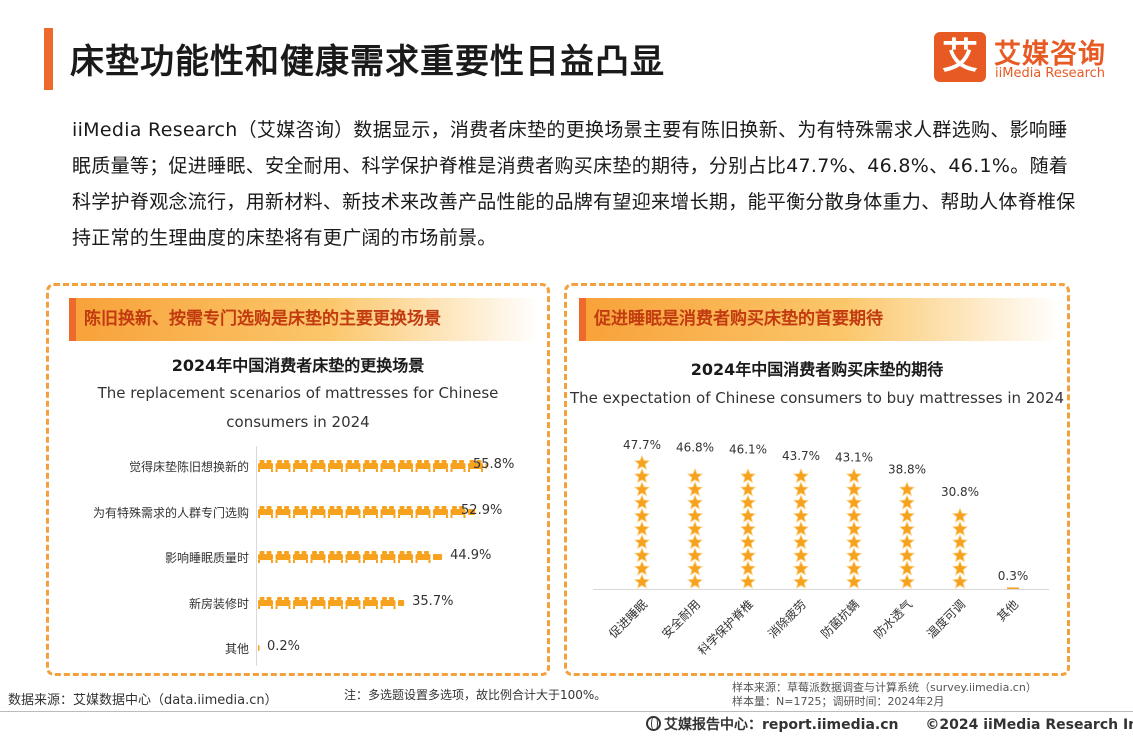  Describe the element at coordinates (748, 449) in the screenshot. I see `right-value-label: 46.1%` at that location.